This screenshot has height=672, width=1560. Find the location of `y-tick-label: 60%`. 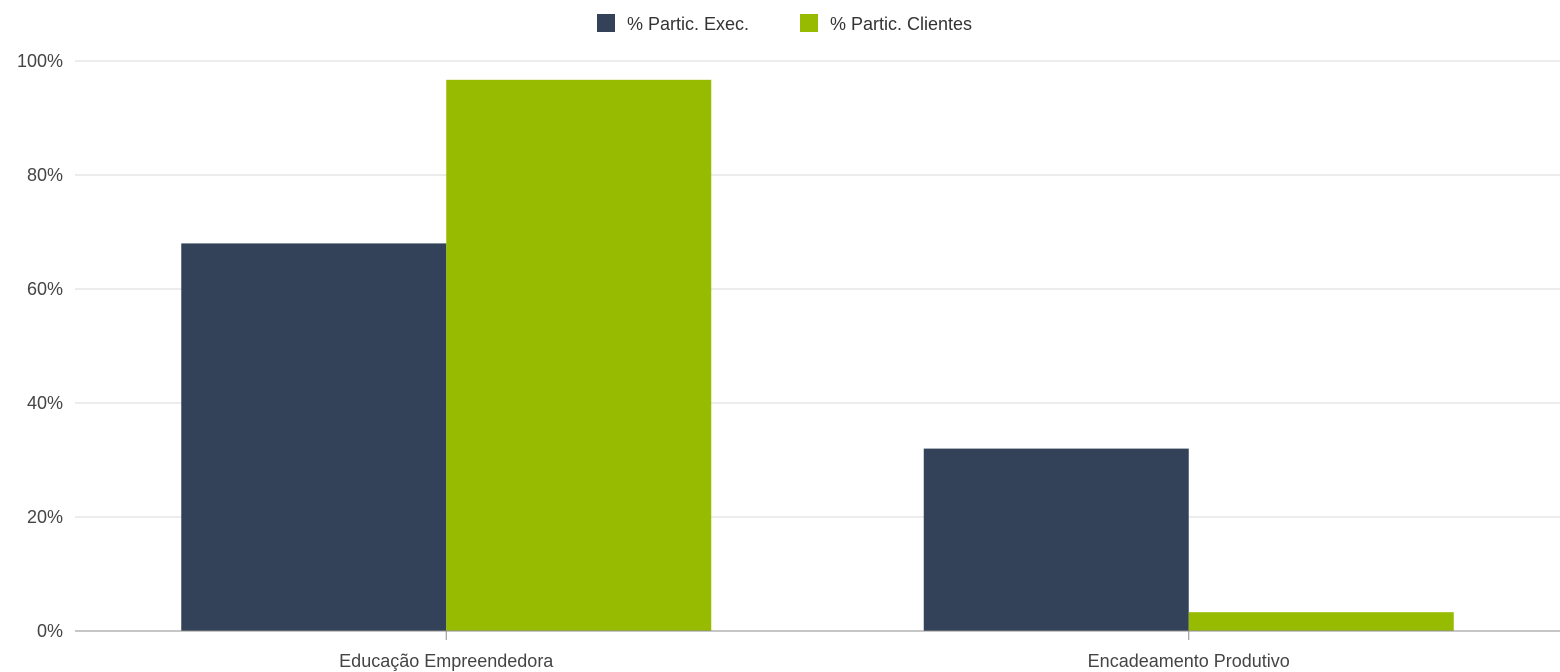

y-tick-label: 60% is located at coordinates (45, 289).